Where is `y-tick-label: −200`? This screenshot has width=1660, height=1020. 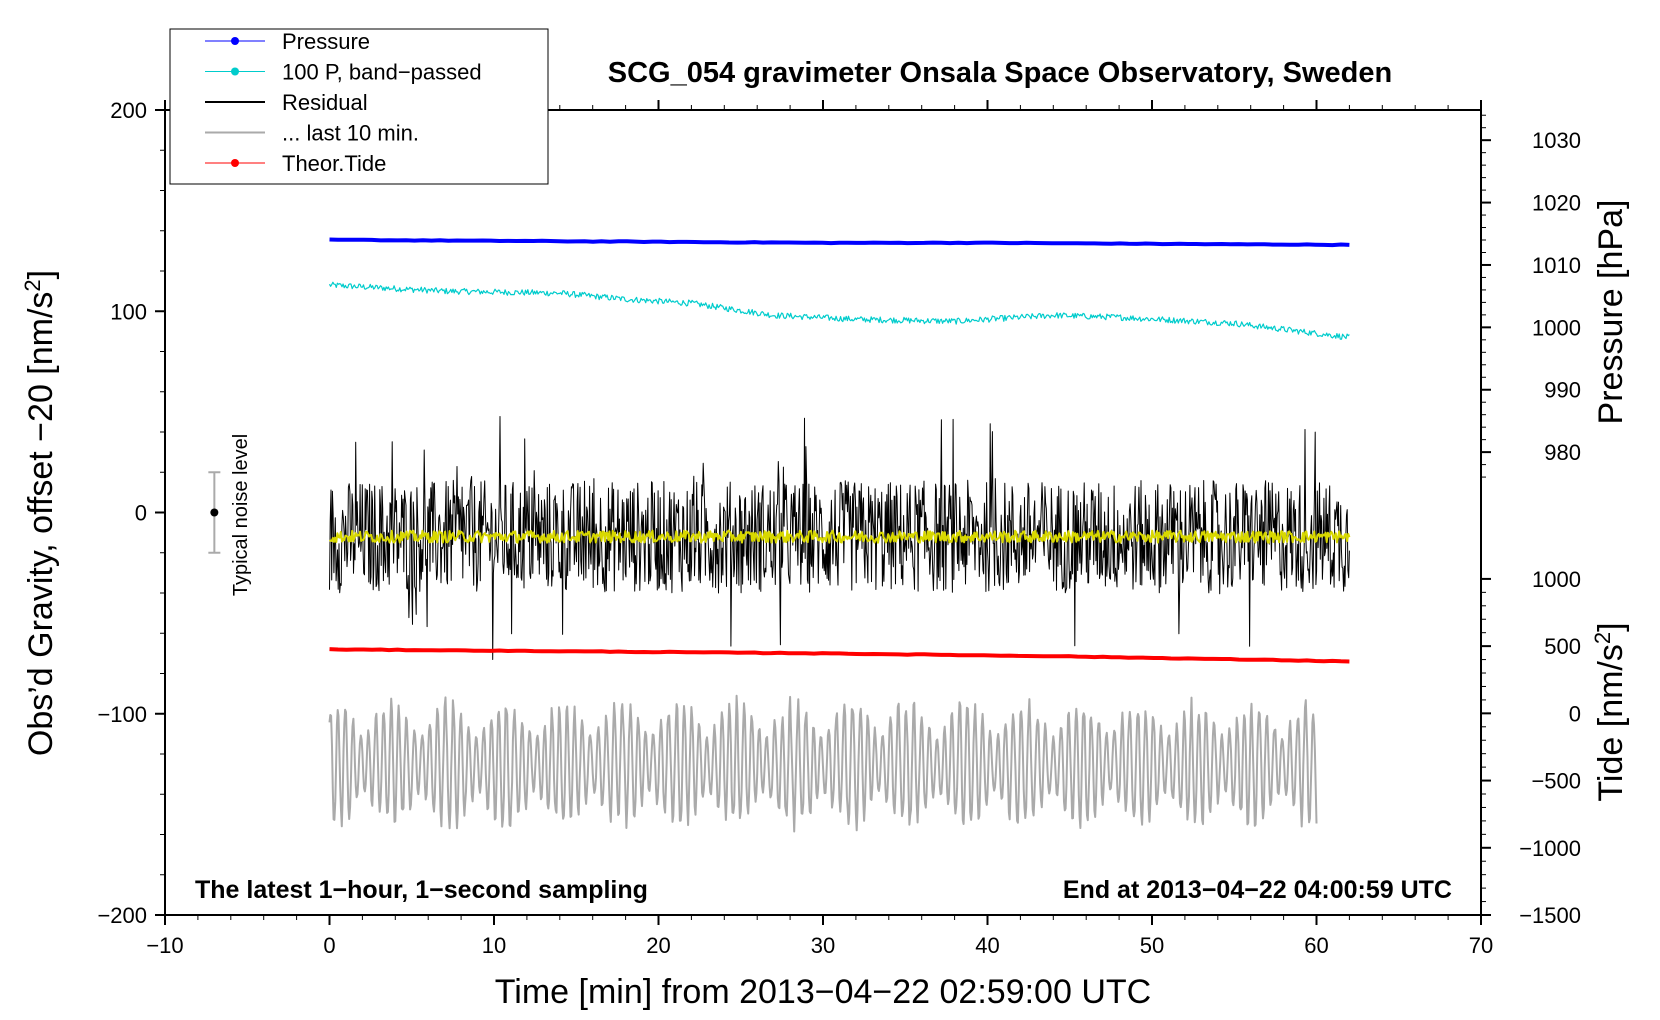 y-tick-label: −200 is located at coordinates (122, 915).